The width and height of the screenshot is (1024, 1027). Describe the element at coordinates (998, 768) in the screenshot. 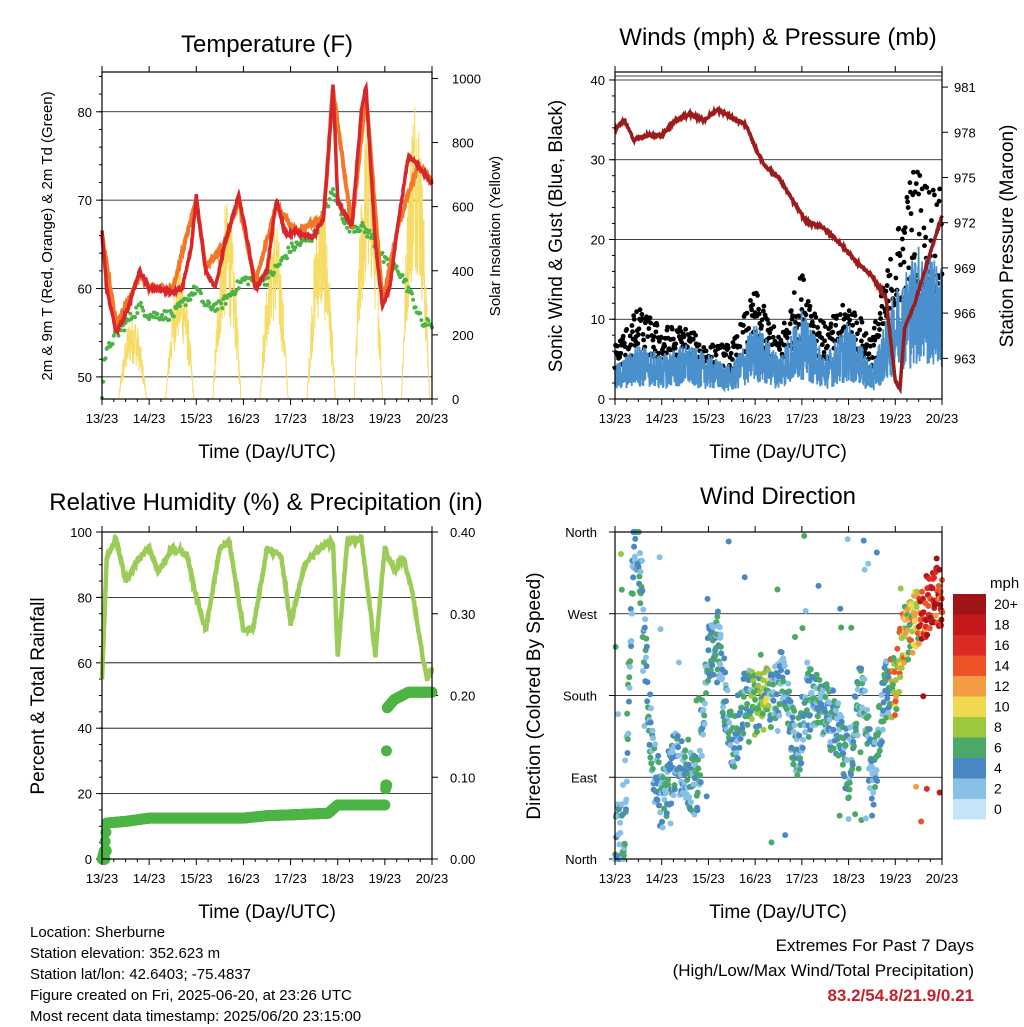

I see `legend-label: 4` at that location.